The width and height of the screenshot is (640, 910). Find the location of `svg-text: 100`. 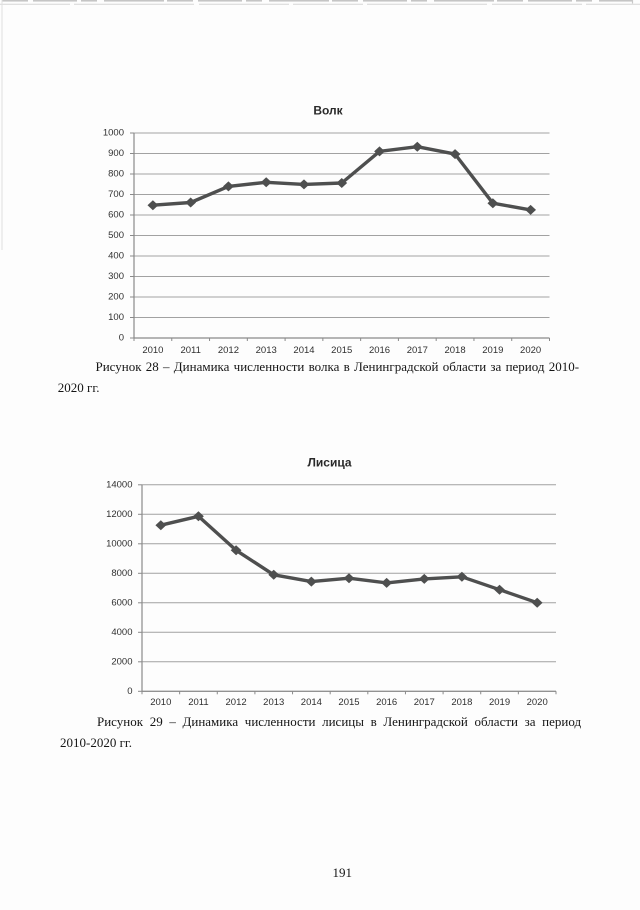

svg-text: 100 is located at coordinates (116, 317).